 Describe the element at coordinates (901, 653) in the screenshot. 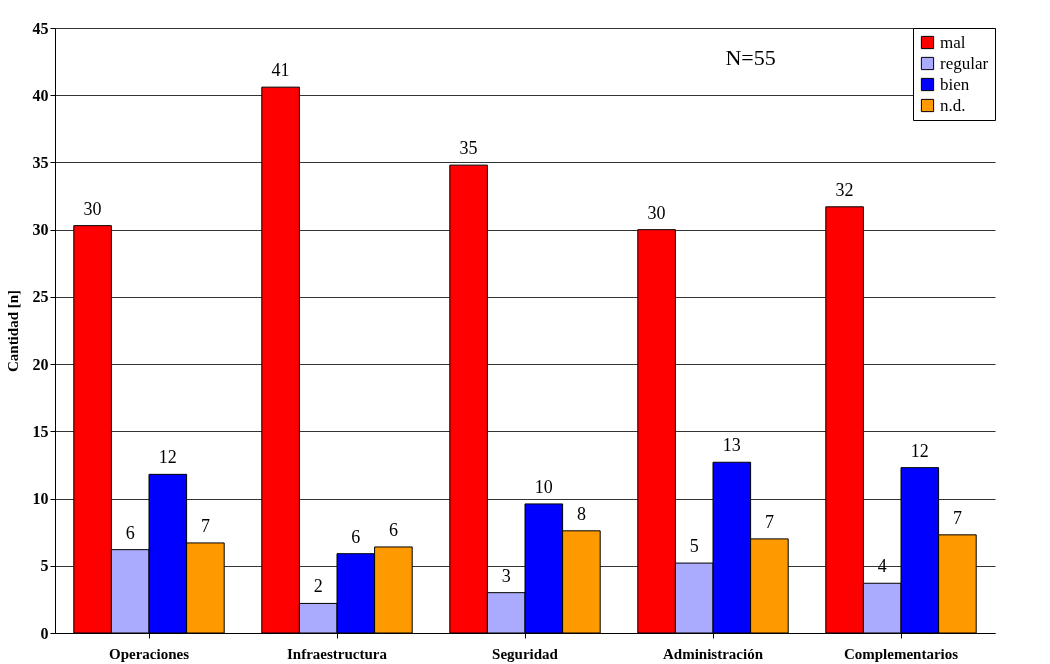

I see `x-tick-label: Complementarios` at that location.